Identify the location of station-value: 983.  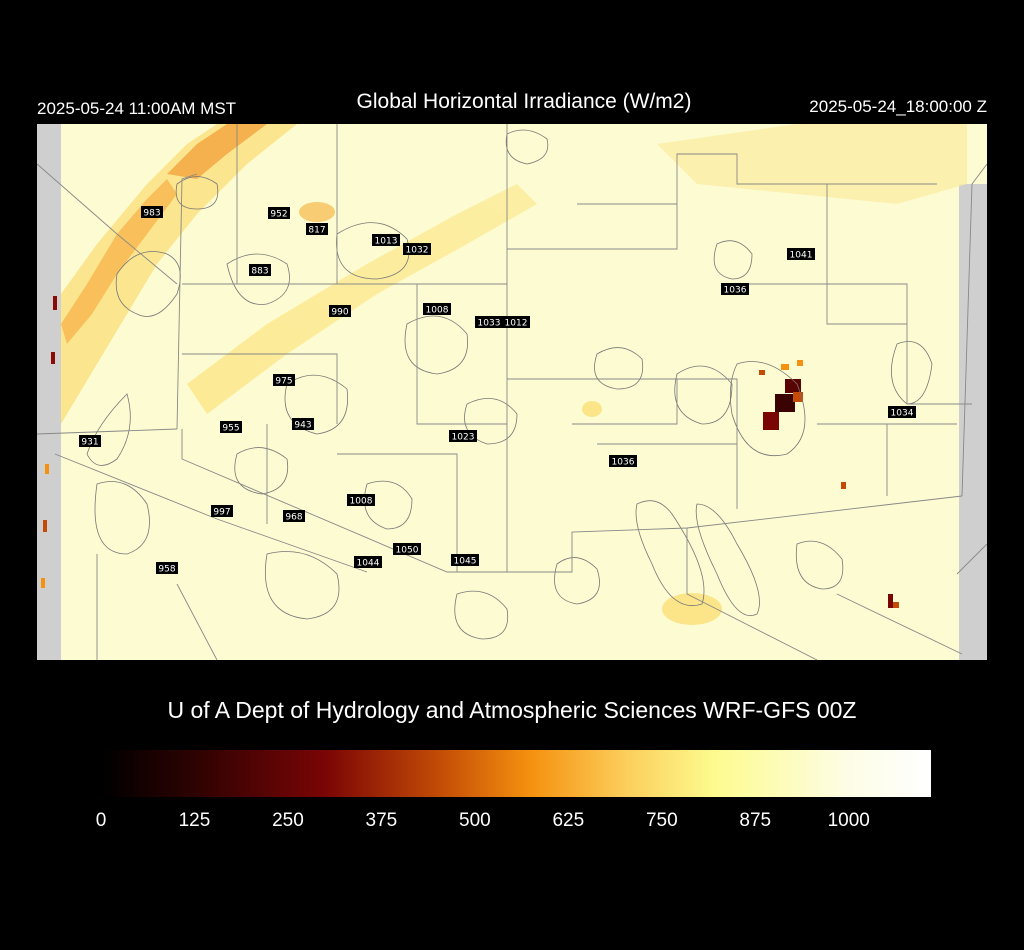
(151, 214).